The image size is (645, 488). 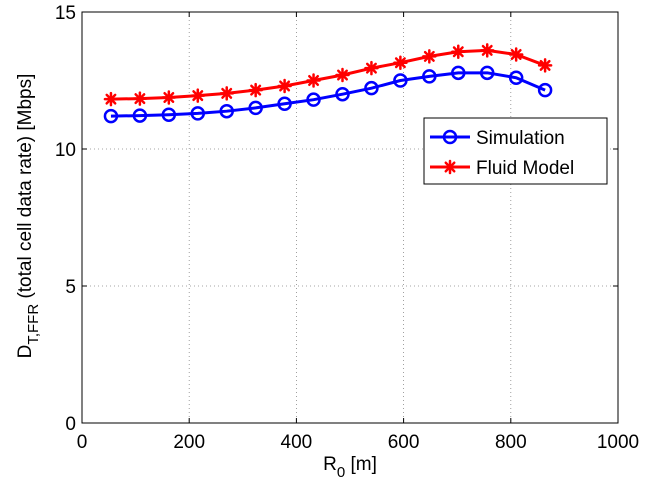 I want to click on legend-swatch-marker-stroke, so click(x=450, y=167).